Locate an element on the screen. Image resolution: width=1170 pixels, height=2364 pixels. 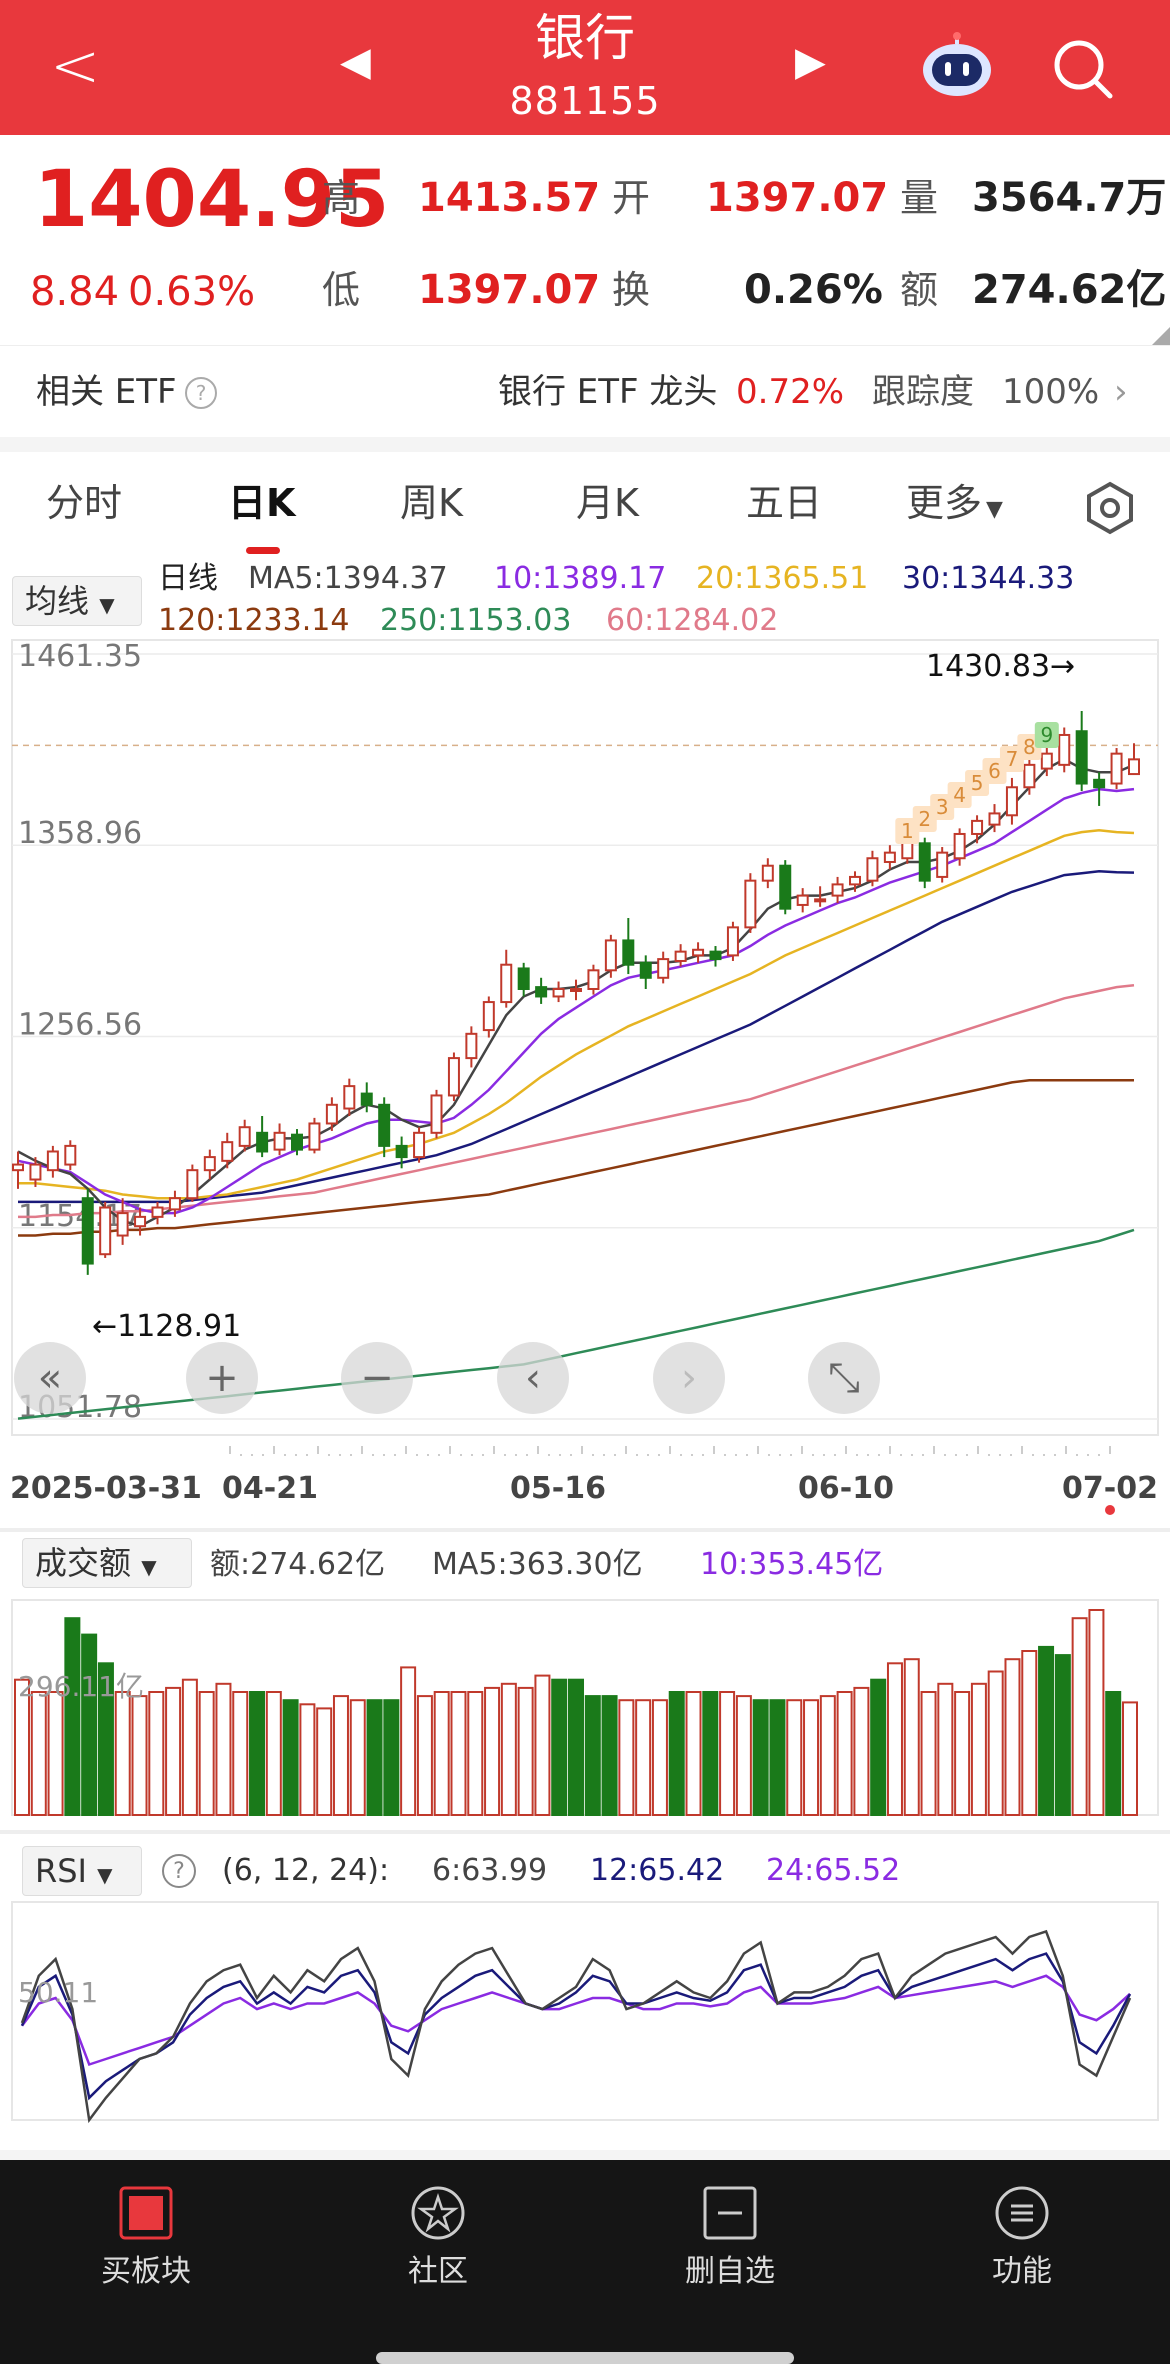
td-count-badge is located at coordinates (1046, 735).